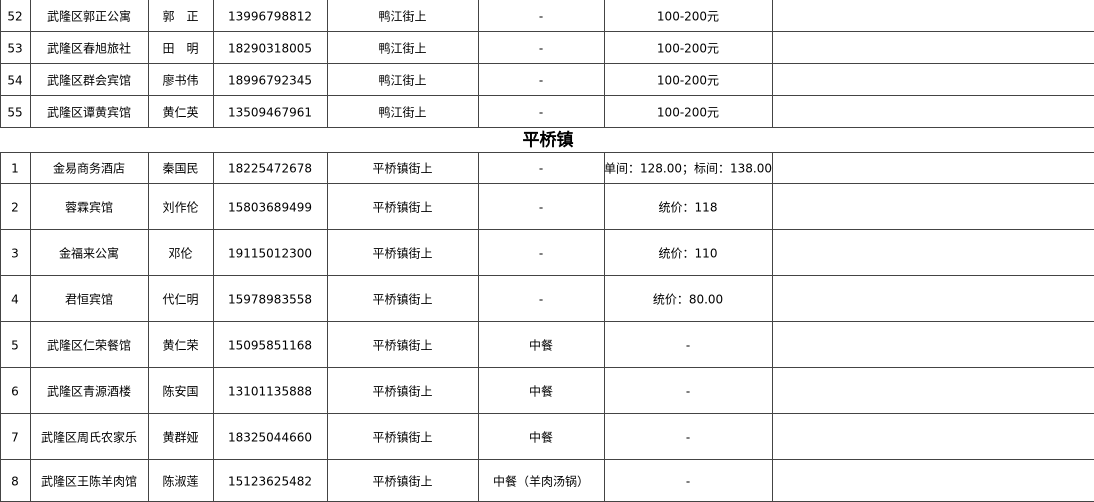 This screenshot has height=502, width=1094. What do you see at coordinates (89, 112) in the screenshot?
I see `cell: 武隆区谭黄宾馆` at bounding box center [89, 112].